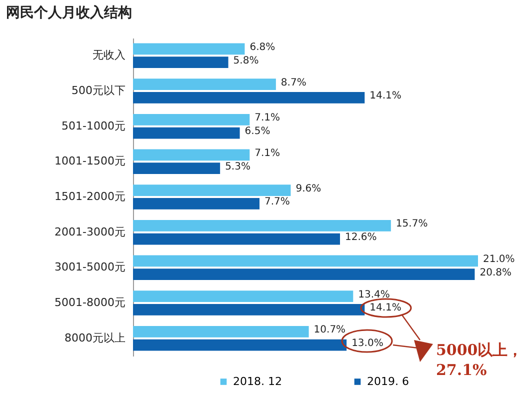 The width and height of the screenshot is (529, 396). What do you see at coordinates (90, 302) in the screenshot?
I see `y-tick-label: 5001-8000元` at bounding box center [90, 302].